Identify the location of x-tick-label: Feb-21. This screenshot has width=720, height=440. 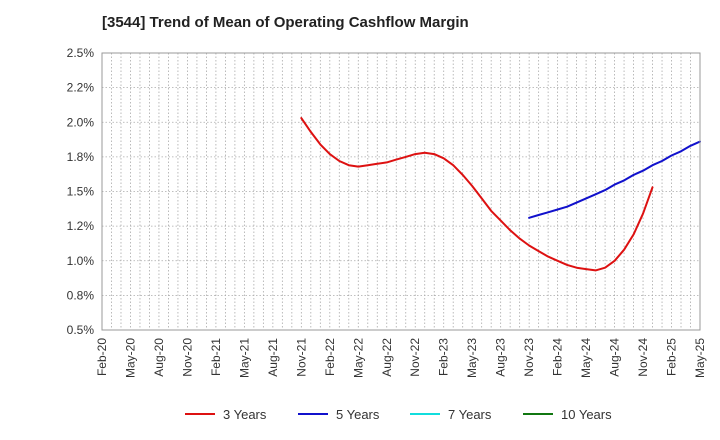
(216, 357).